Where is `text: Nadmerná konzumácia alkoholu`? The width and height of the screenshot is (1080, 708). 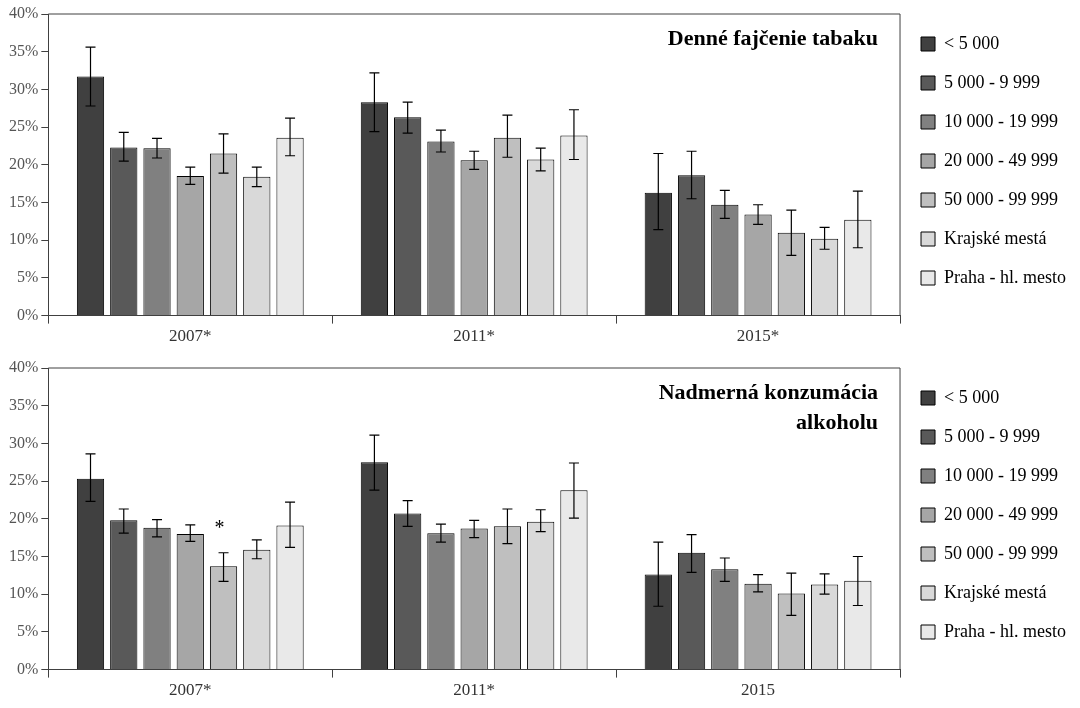 text: Nadmerná konzumácia alkoholu is located at coordinates (768, 406).